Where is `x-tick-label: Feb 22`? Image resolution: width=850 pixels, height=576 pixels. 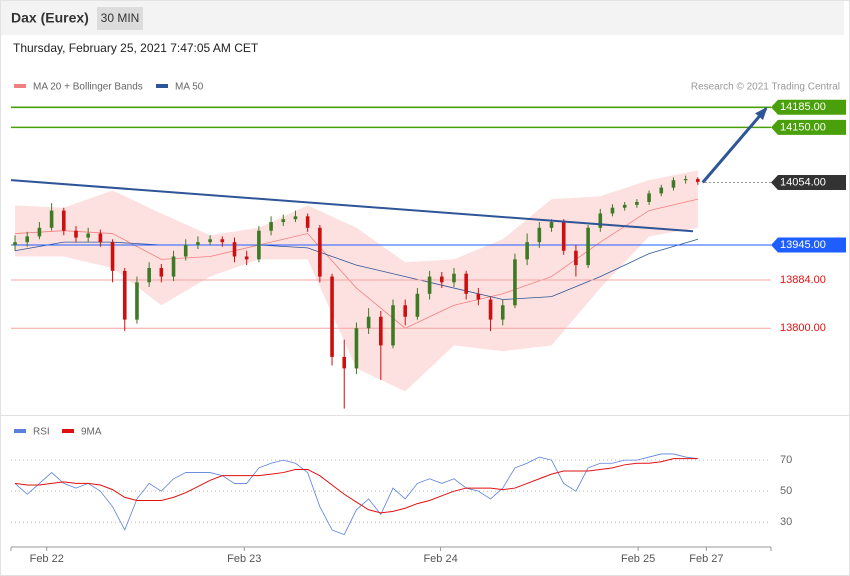
x-tick-label: Feb 22 is located at coordinates (47, 559).